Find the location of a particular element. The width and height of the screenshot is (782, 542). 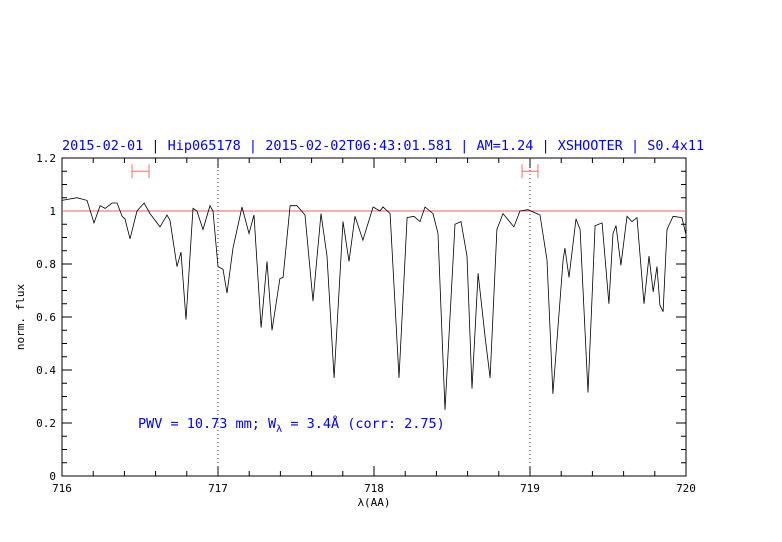

x-tick-label: 719 is located at coordinates (530, 488).